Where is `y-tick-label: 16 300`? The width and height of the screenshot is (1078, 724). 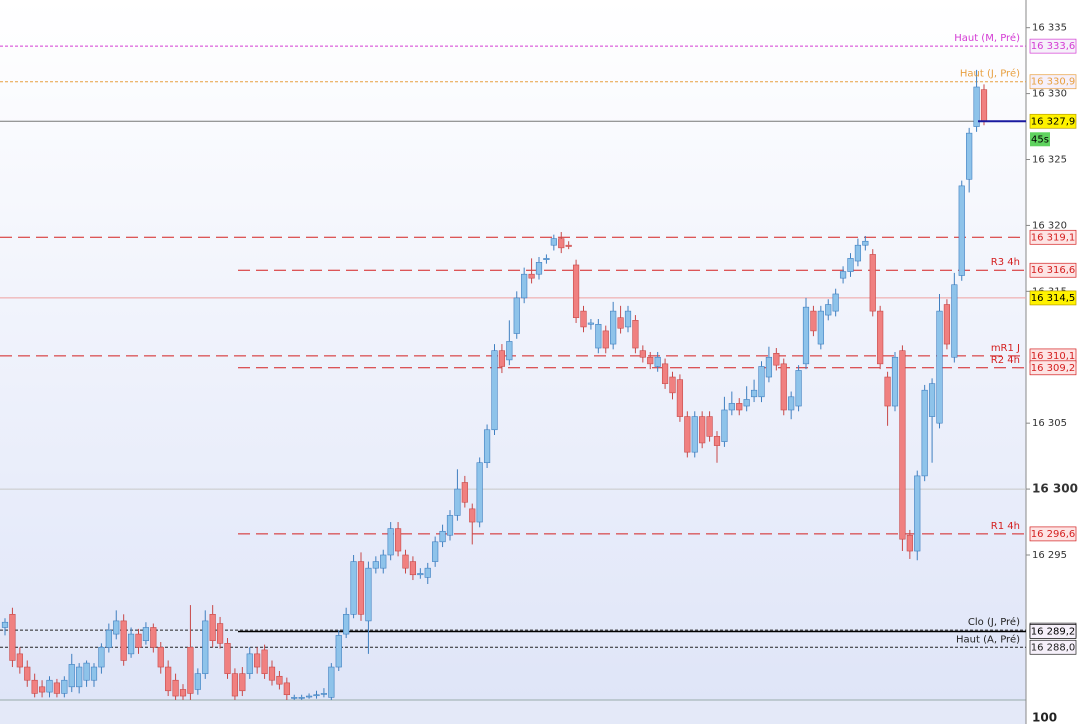
y-tick-label: 16 300 is located at coordinates (1055, 489).